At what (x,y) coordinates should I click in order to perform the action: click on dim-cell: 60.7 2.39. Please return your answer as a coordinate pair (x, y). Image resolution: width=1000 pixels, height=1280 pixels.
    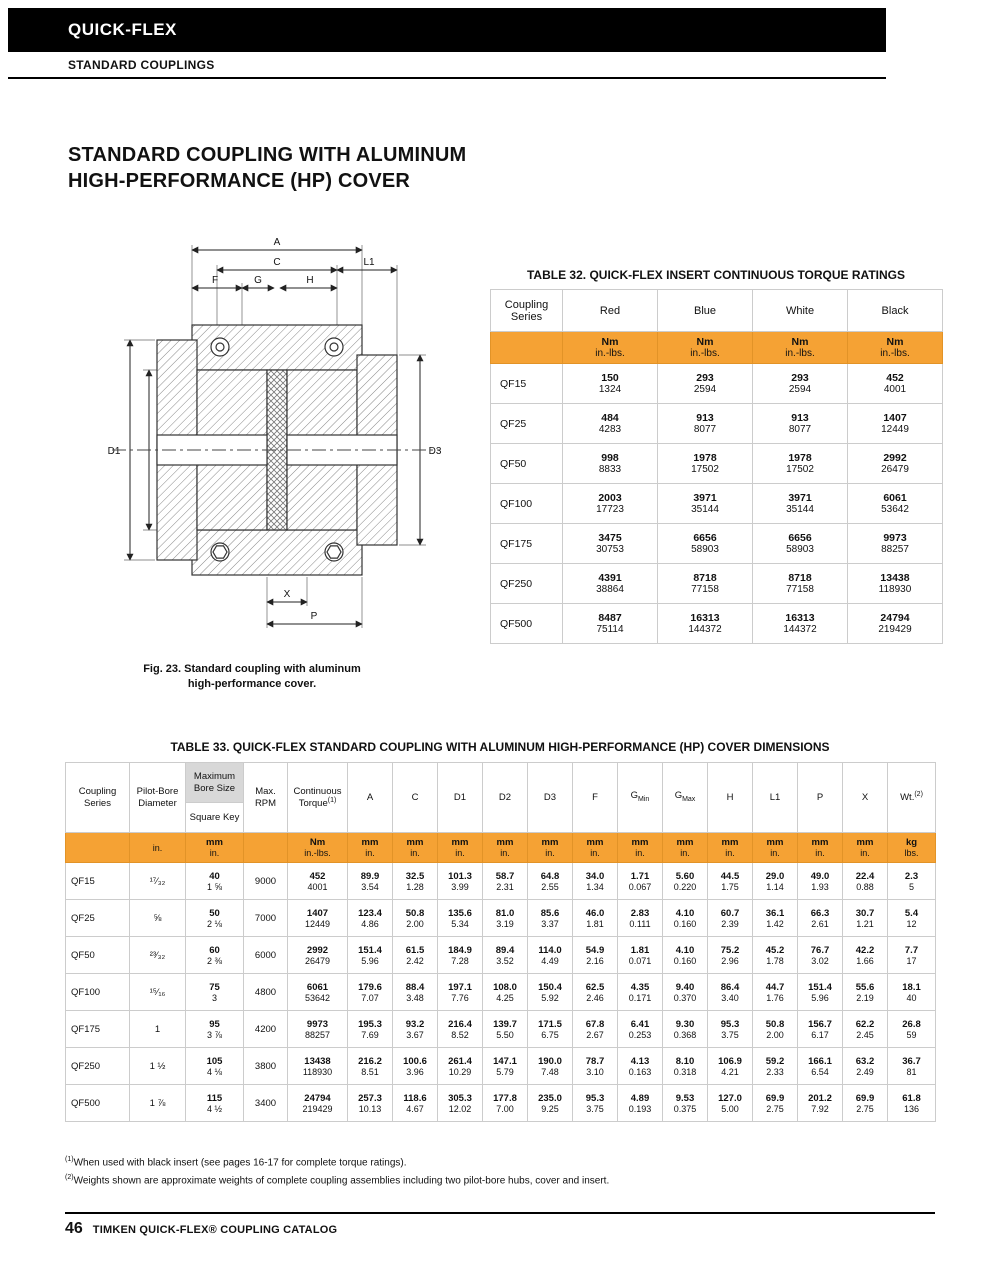
    Looking at the image, I should click on (730, 918).